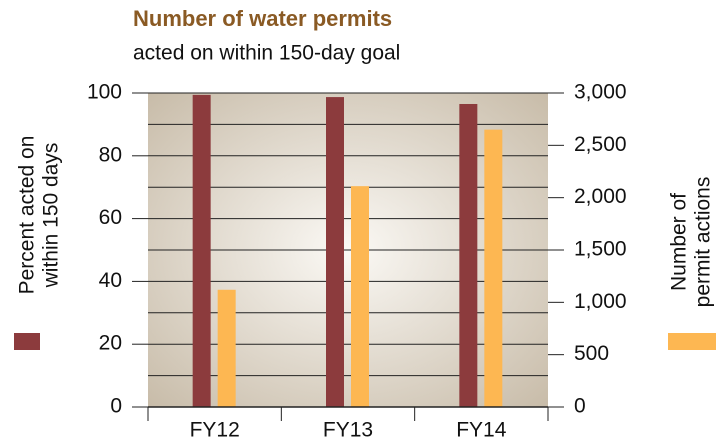 The height and width of the screenshot is (442, 719). I want to click on y2-tick-label: 2,000, so click(600, 196).